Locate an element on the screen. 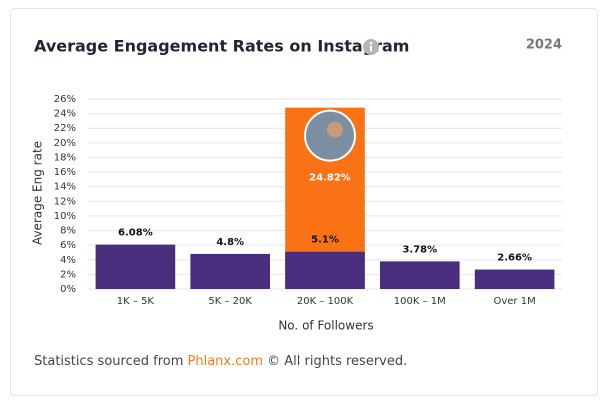 This screenshot has width=608, height=403. value-label: 4.8% is located at coordinates (230, 242).